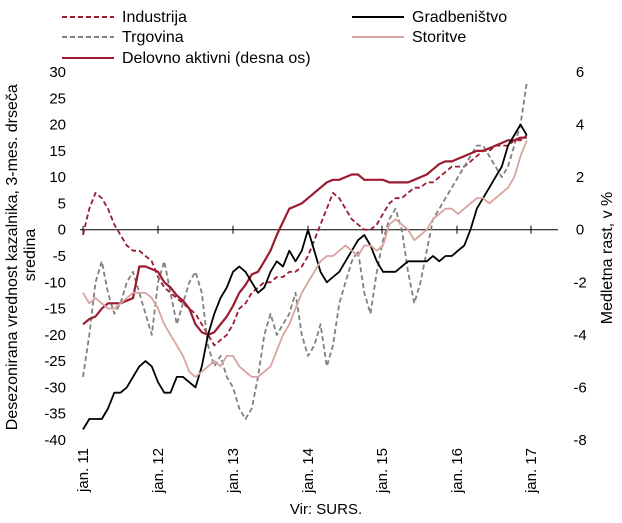  What do you see at coordinates (153, 37) in the screenshot?
I see `legend-label: Trgovina` at bounding box center [153, 37].